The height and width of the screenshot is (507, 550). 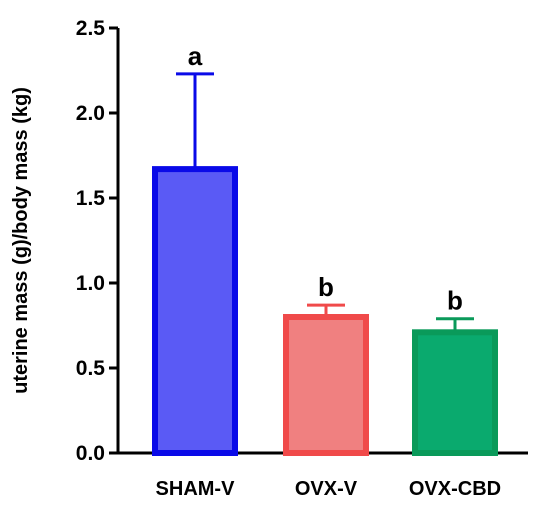 I want to click on x-axis-labels: SHAM-V OVX-V OVX-CBD, so click(x=329, y=489).